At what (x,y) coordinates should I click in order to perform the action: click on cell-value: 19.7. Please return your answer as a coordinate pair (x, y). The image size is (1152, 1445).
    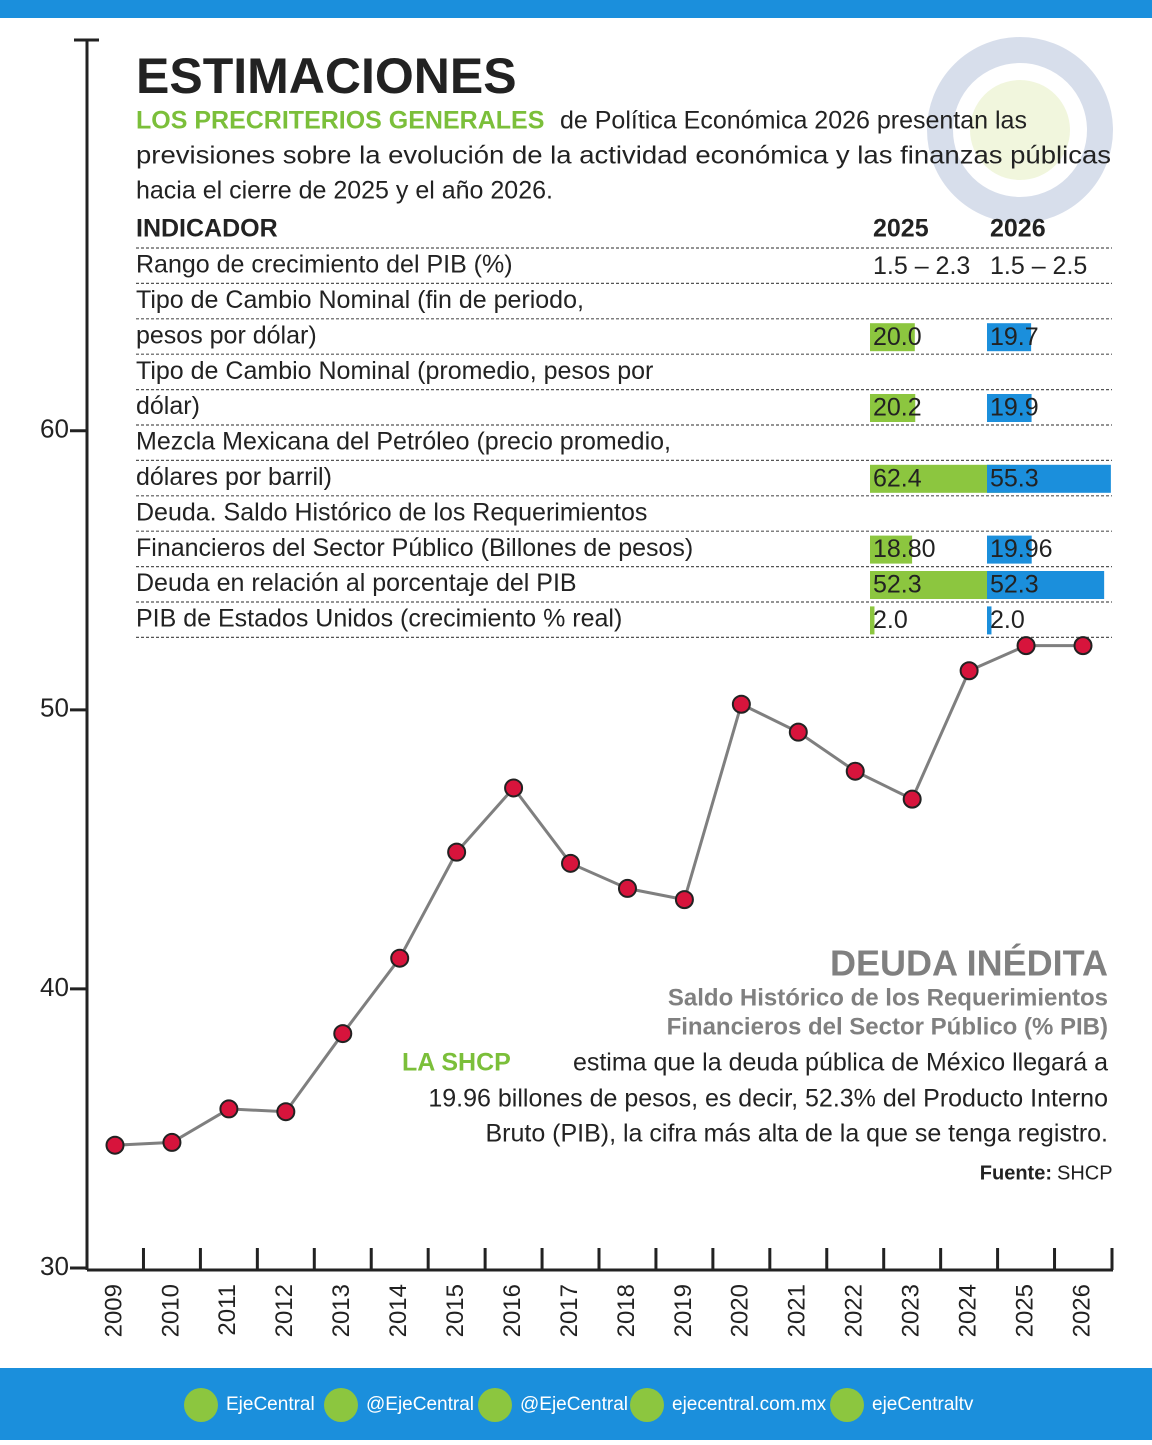
    Looking at the image, I should click on (1014, 337).